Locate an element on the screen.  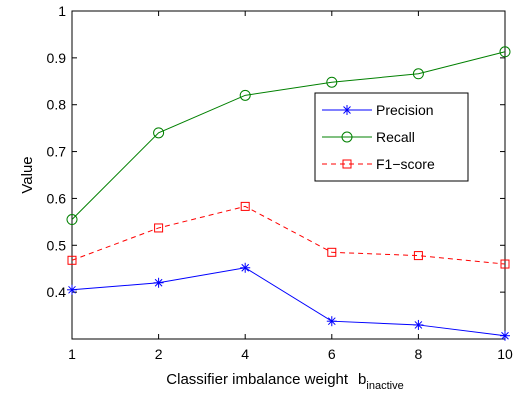
y-axis-label: Value is located at coordinates (27, 174).